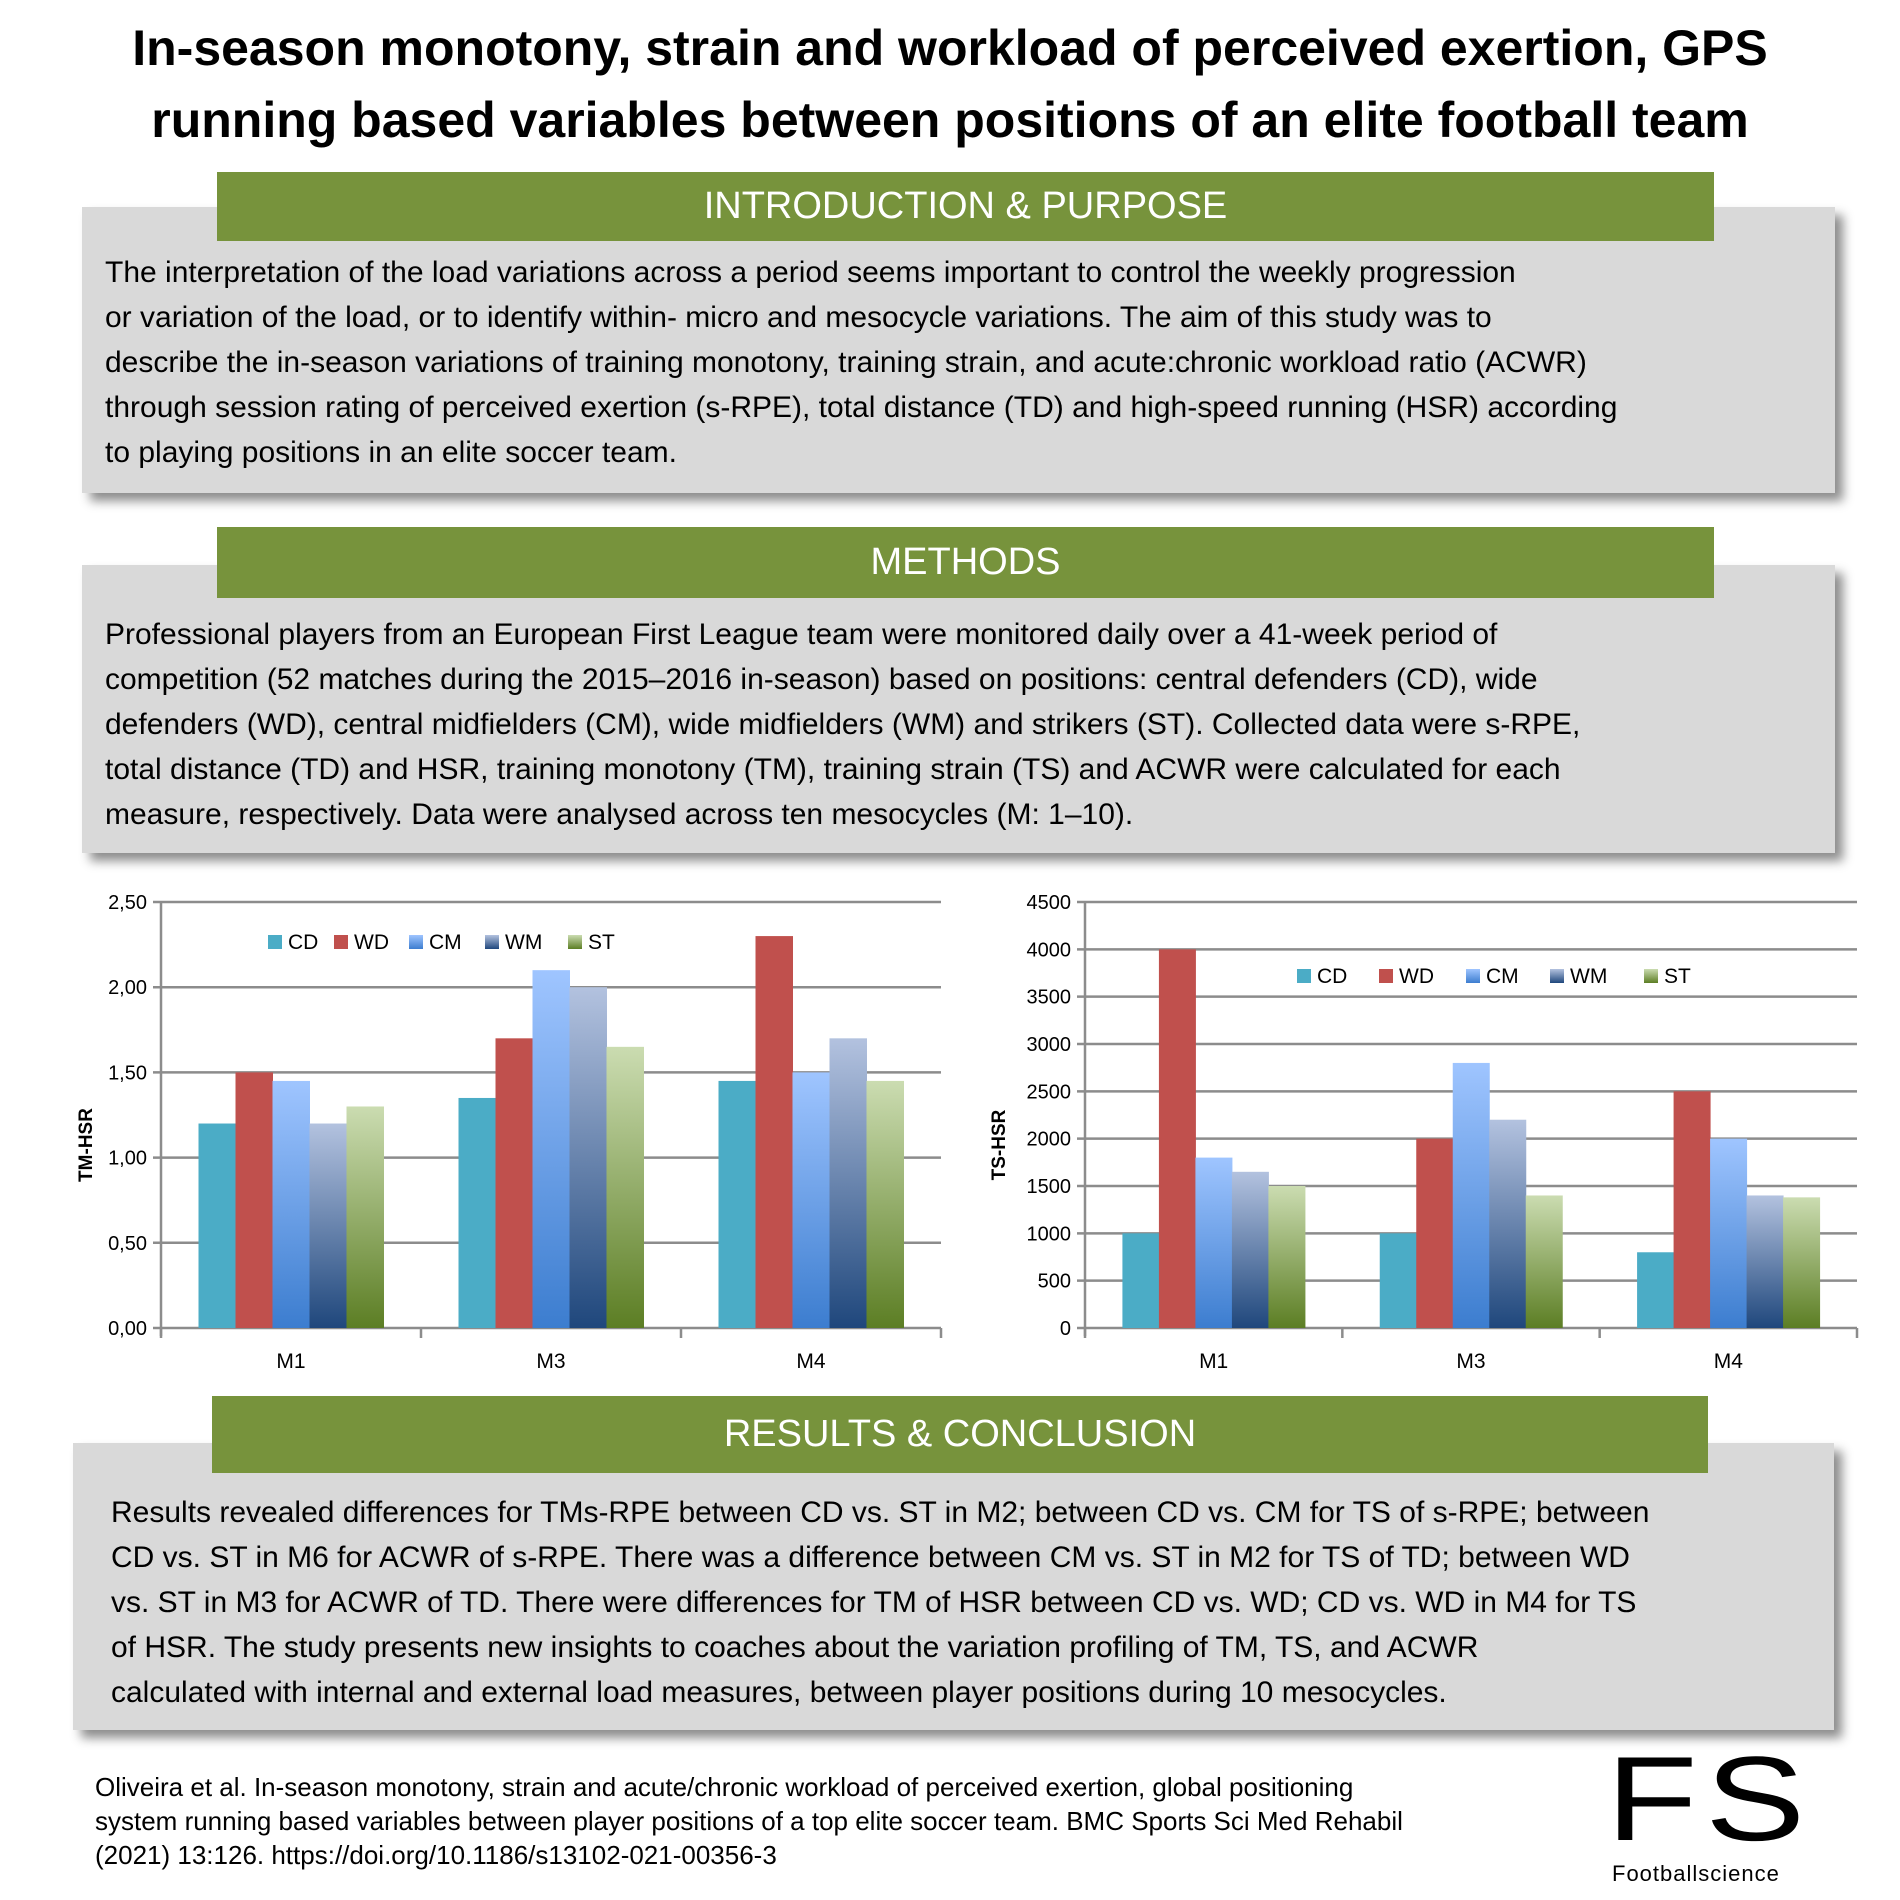 This screenshot has height=1900, width=1900. I want to click on methods-box, so click(958, 709).